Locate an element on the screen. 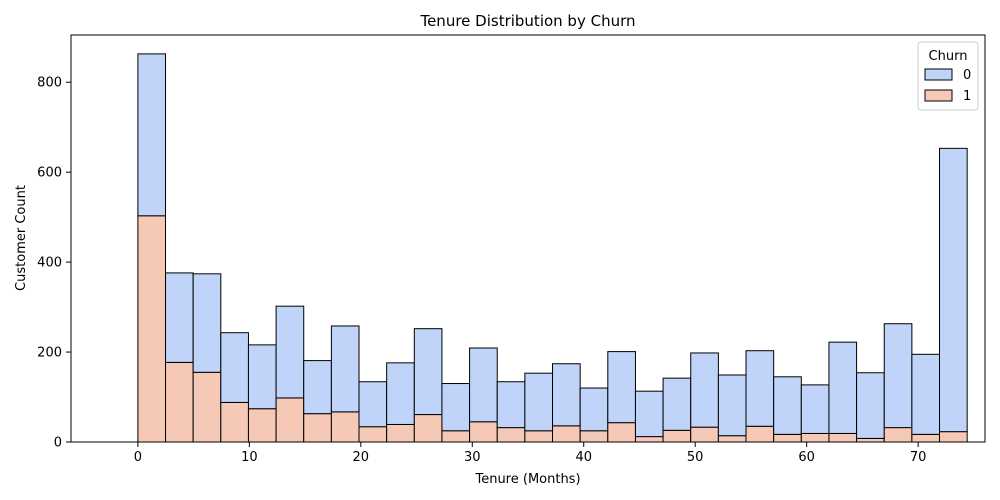  x-tick-label-50: 50 is located at coordinates (695, 457).